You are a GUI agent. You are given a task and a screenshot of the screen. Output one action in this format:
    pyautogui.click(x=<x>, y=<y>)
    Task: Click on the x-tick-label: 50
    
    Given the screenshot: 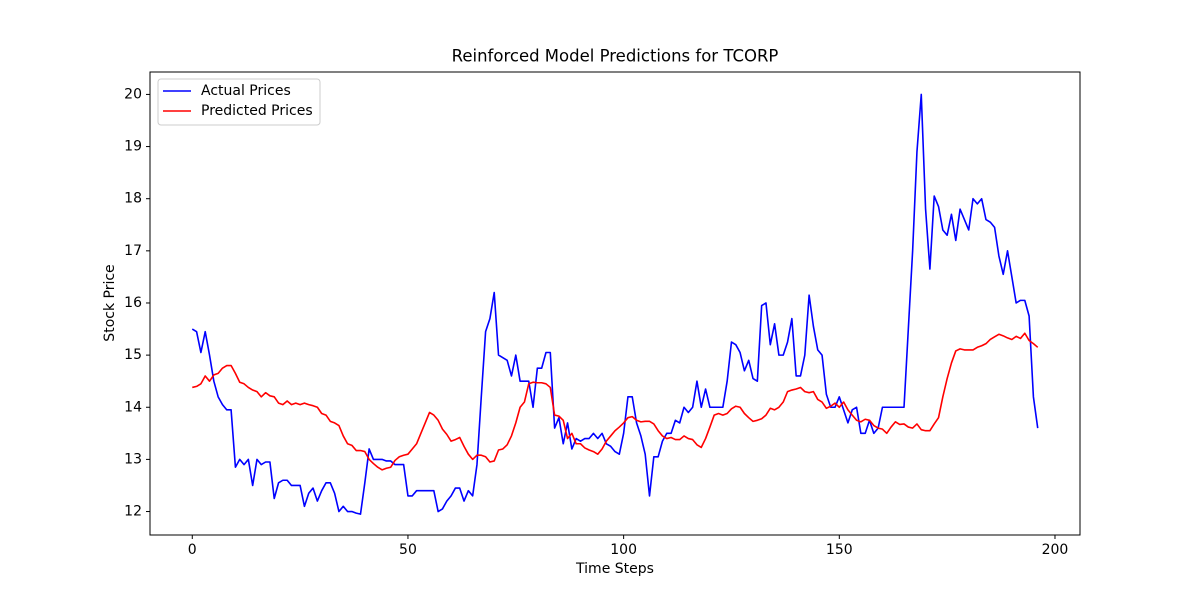 What is the action you would take?
    pyautogui.click(x=408, y=550)
    